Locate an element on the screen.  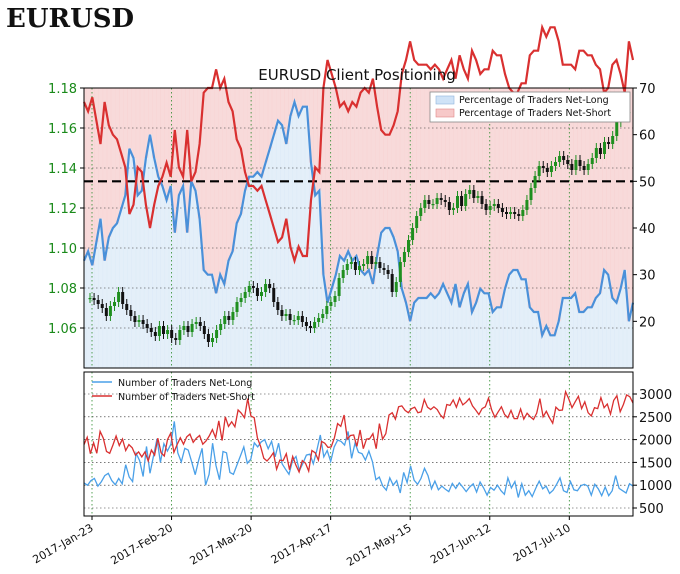
legend-label-number-net-short: Number of Traders Net-Short is located at coordinates (186, 397).